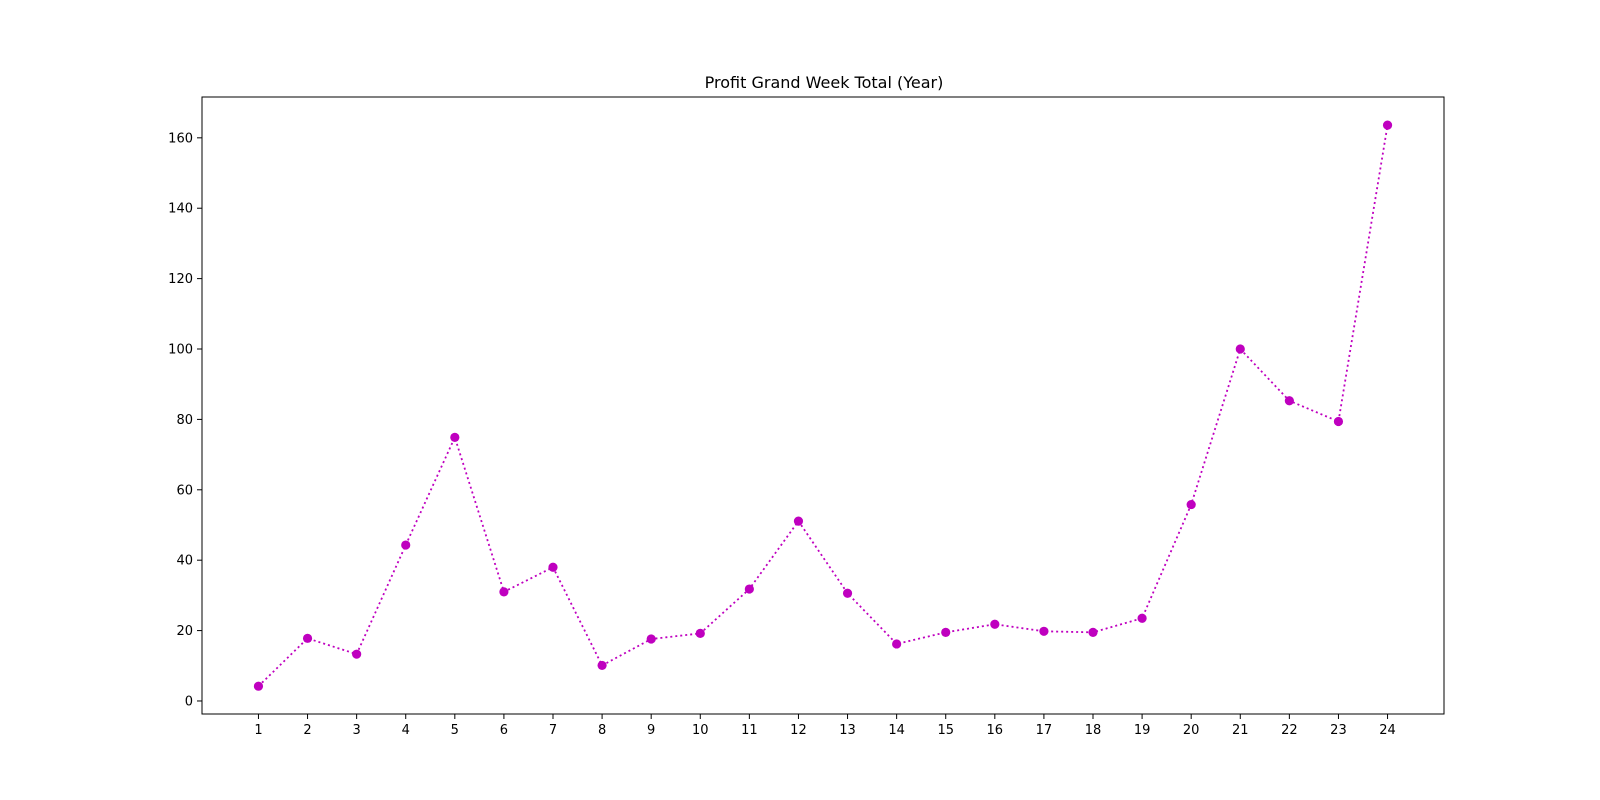 This screenshot has width=1600, height=800. Describe the element at coordinates (1387, 730) in the screenshot. I see `x-tick-label: 24` at that location.